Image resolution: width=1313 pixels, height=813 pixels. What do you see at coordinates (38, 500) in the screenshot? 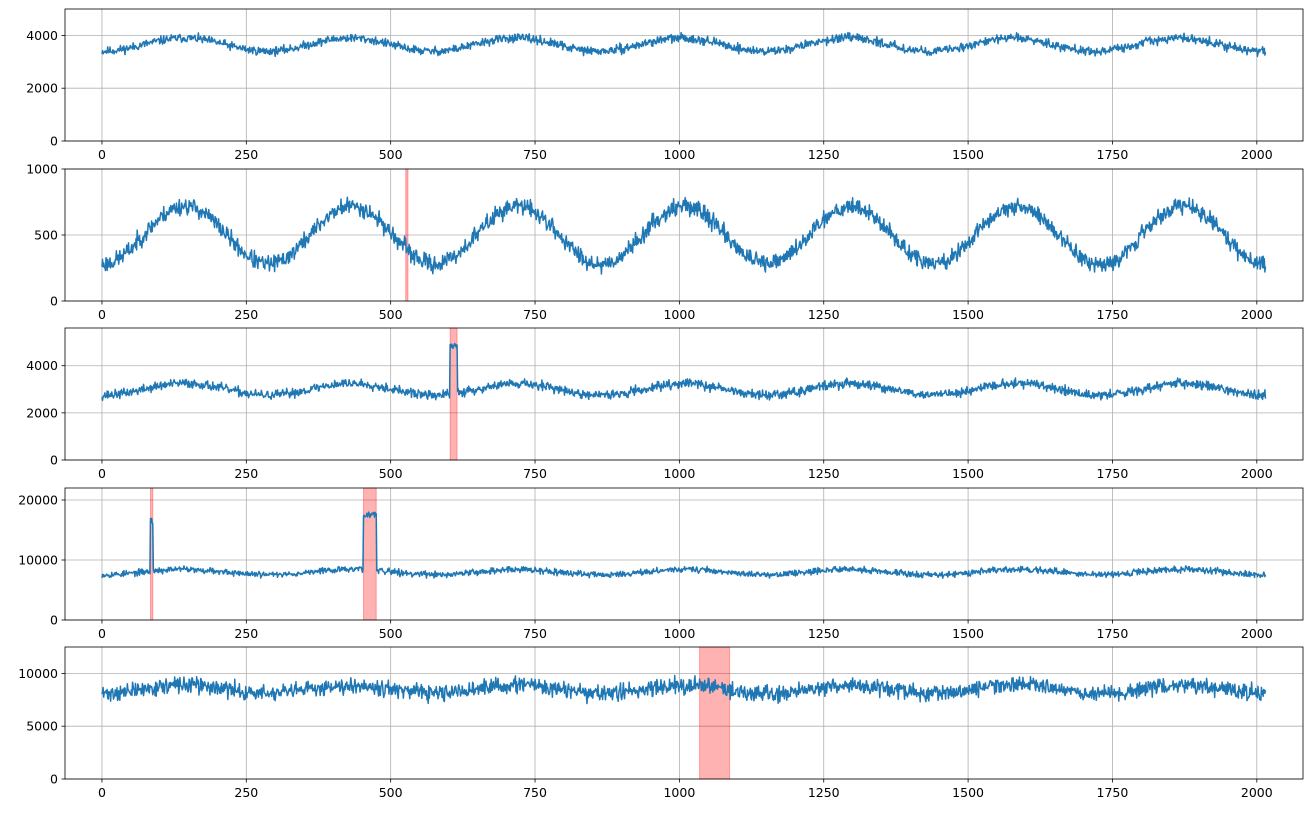
I see `y-tick-label: 20000` at bounding box center [38, 500].